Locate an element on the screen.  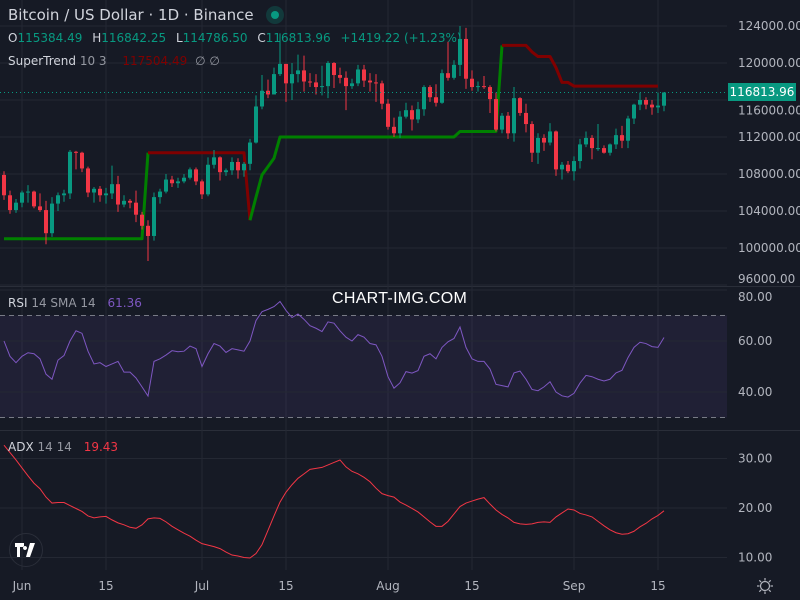
adx-value: 19.43 is located at coordinates (101, 447).